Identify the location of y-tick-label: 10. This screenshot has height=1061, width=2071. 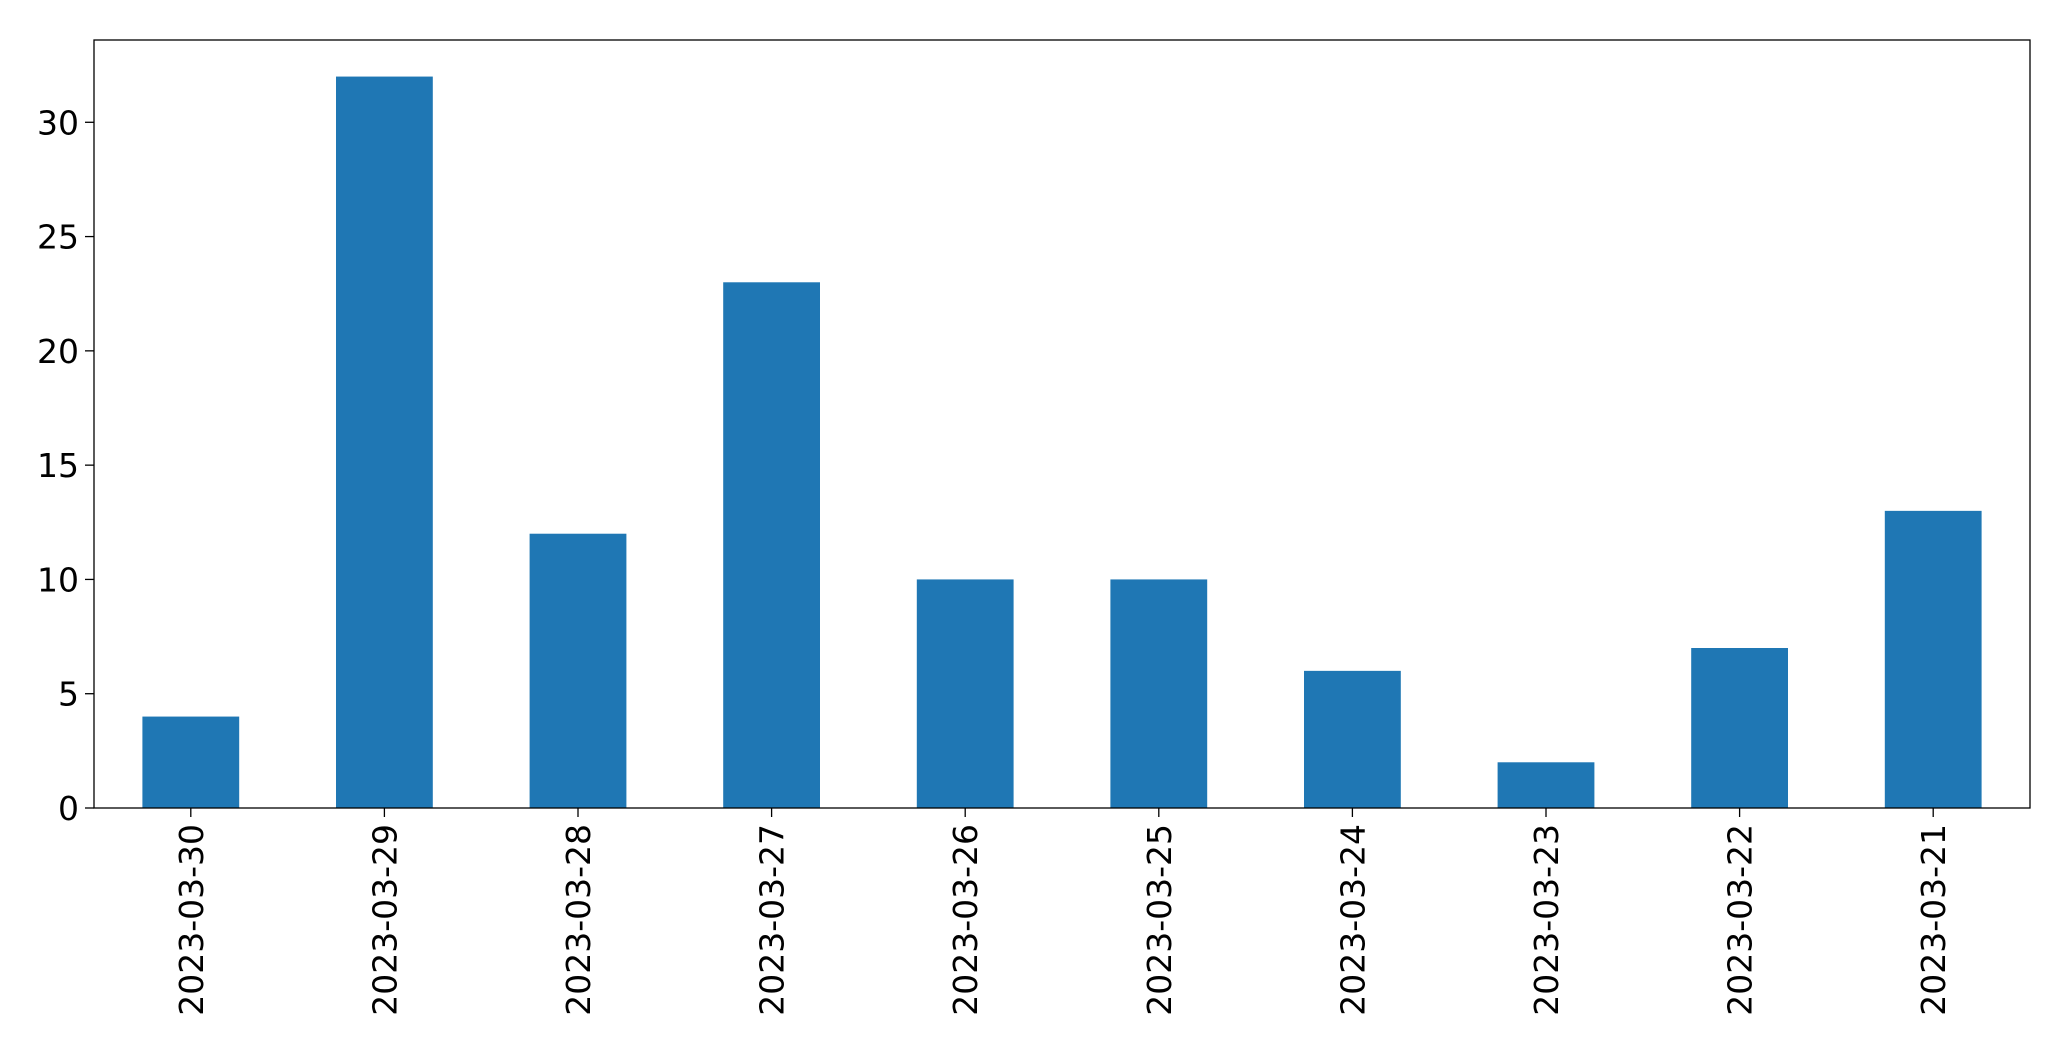
(58, 579).